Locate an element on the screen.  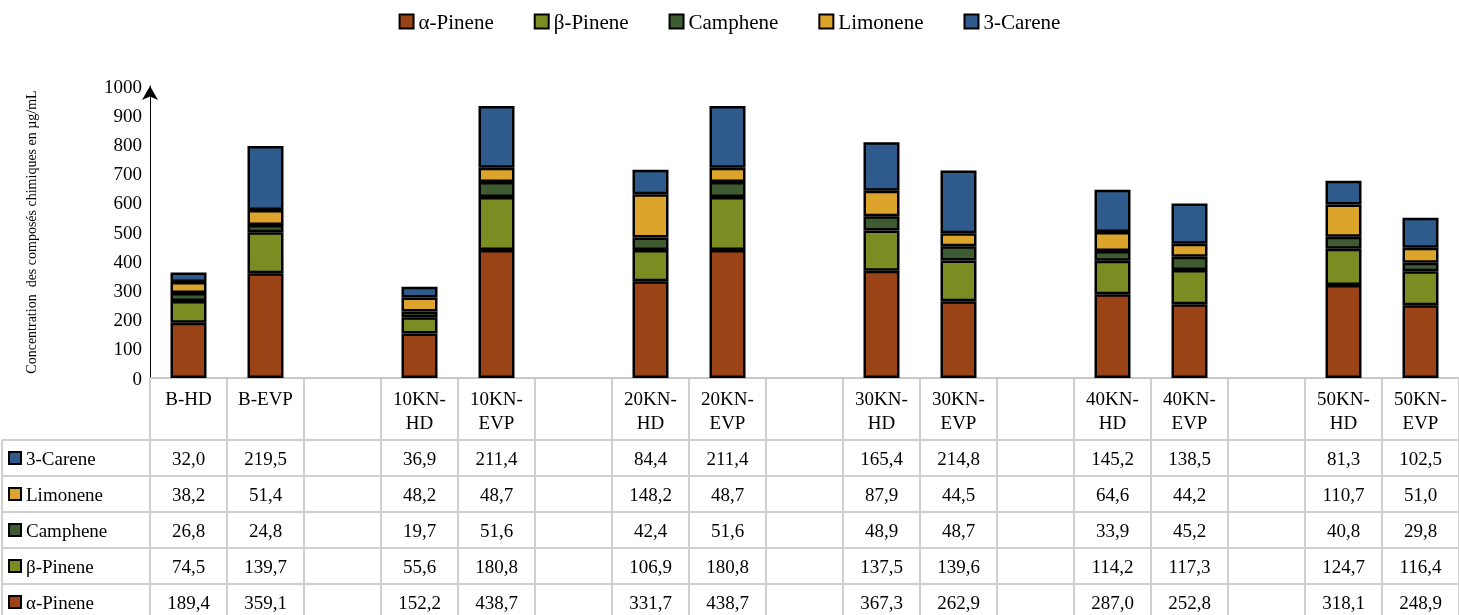
data-label: 84,4 is located at coordinates (650, 458).